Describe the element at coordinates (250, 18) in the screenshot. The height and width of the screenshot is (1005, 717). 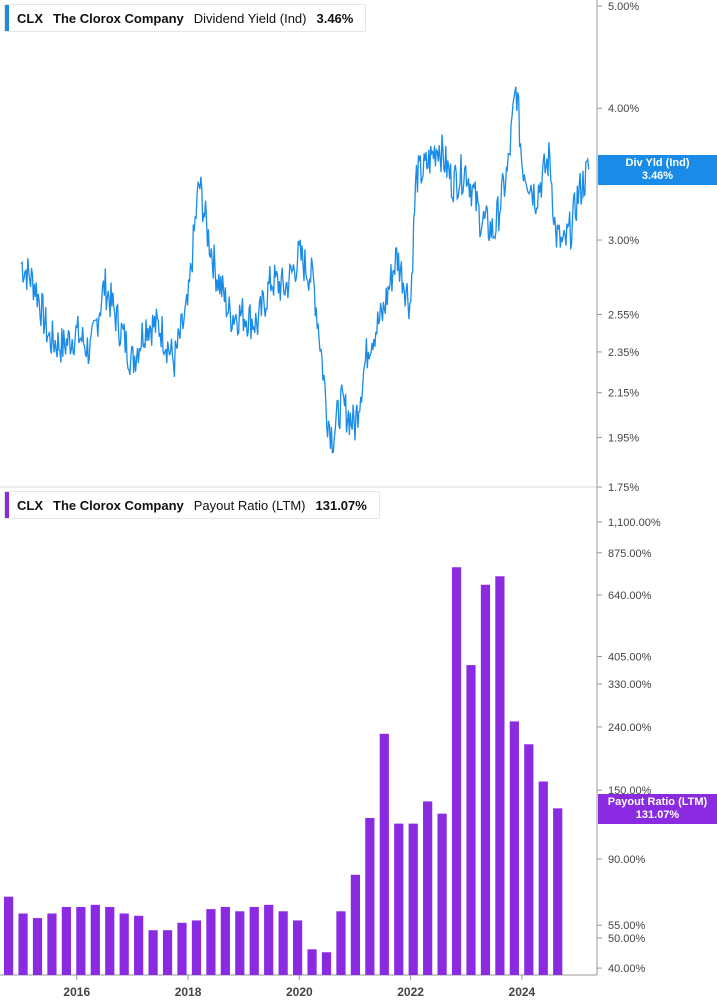
I see `yield-legend-metric: Dividend Yield (Ind)` at that location.